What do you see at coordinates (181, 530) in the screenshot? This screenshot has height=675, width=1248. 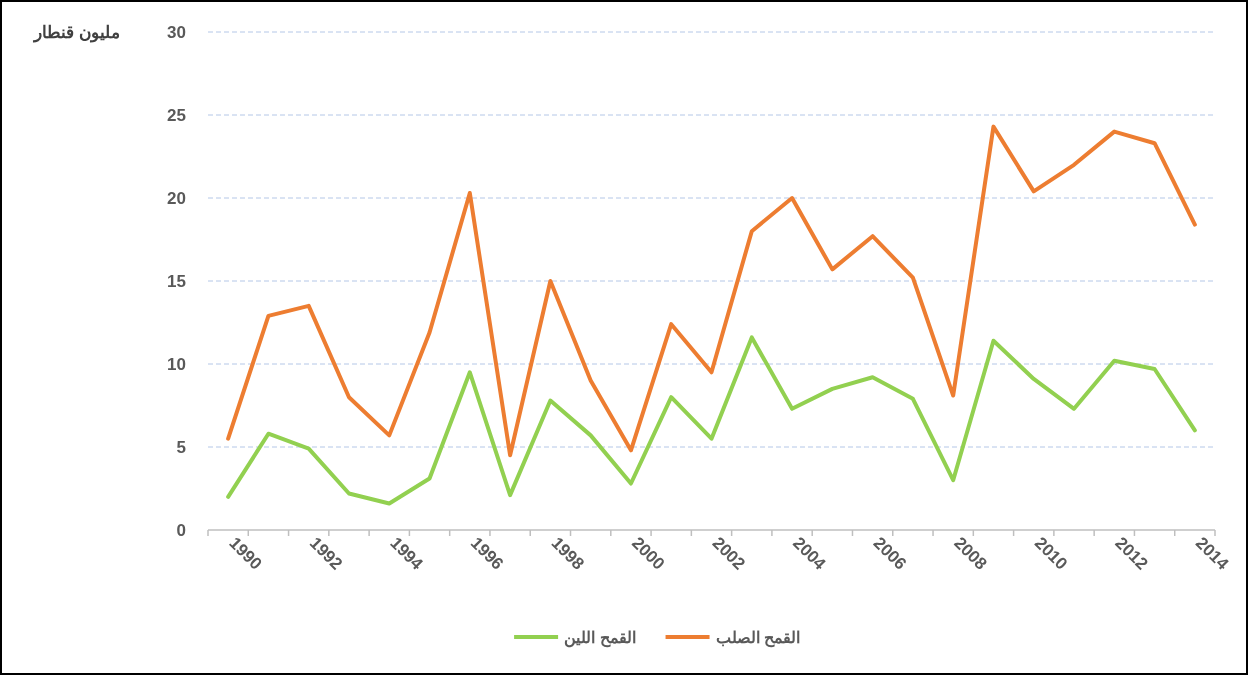 I see `y-tick-label: 0` at bounding box center [181, 530].